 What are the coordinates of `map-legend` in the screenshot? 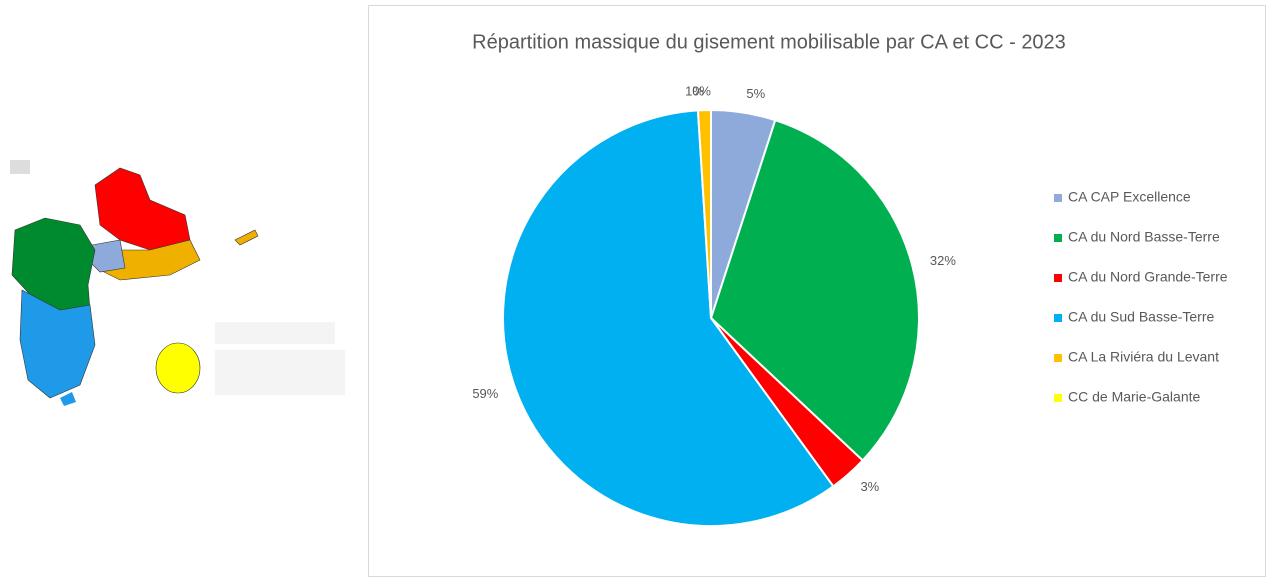 It's located at (280, 372).